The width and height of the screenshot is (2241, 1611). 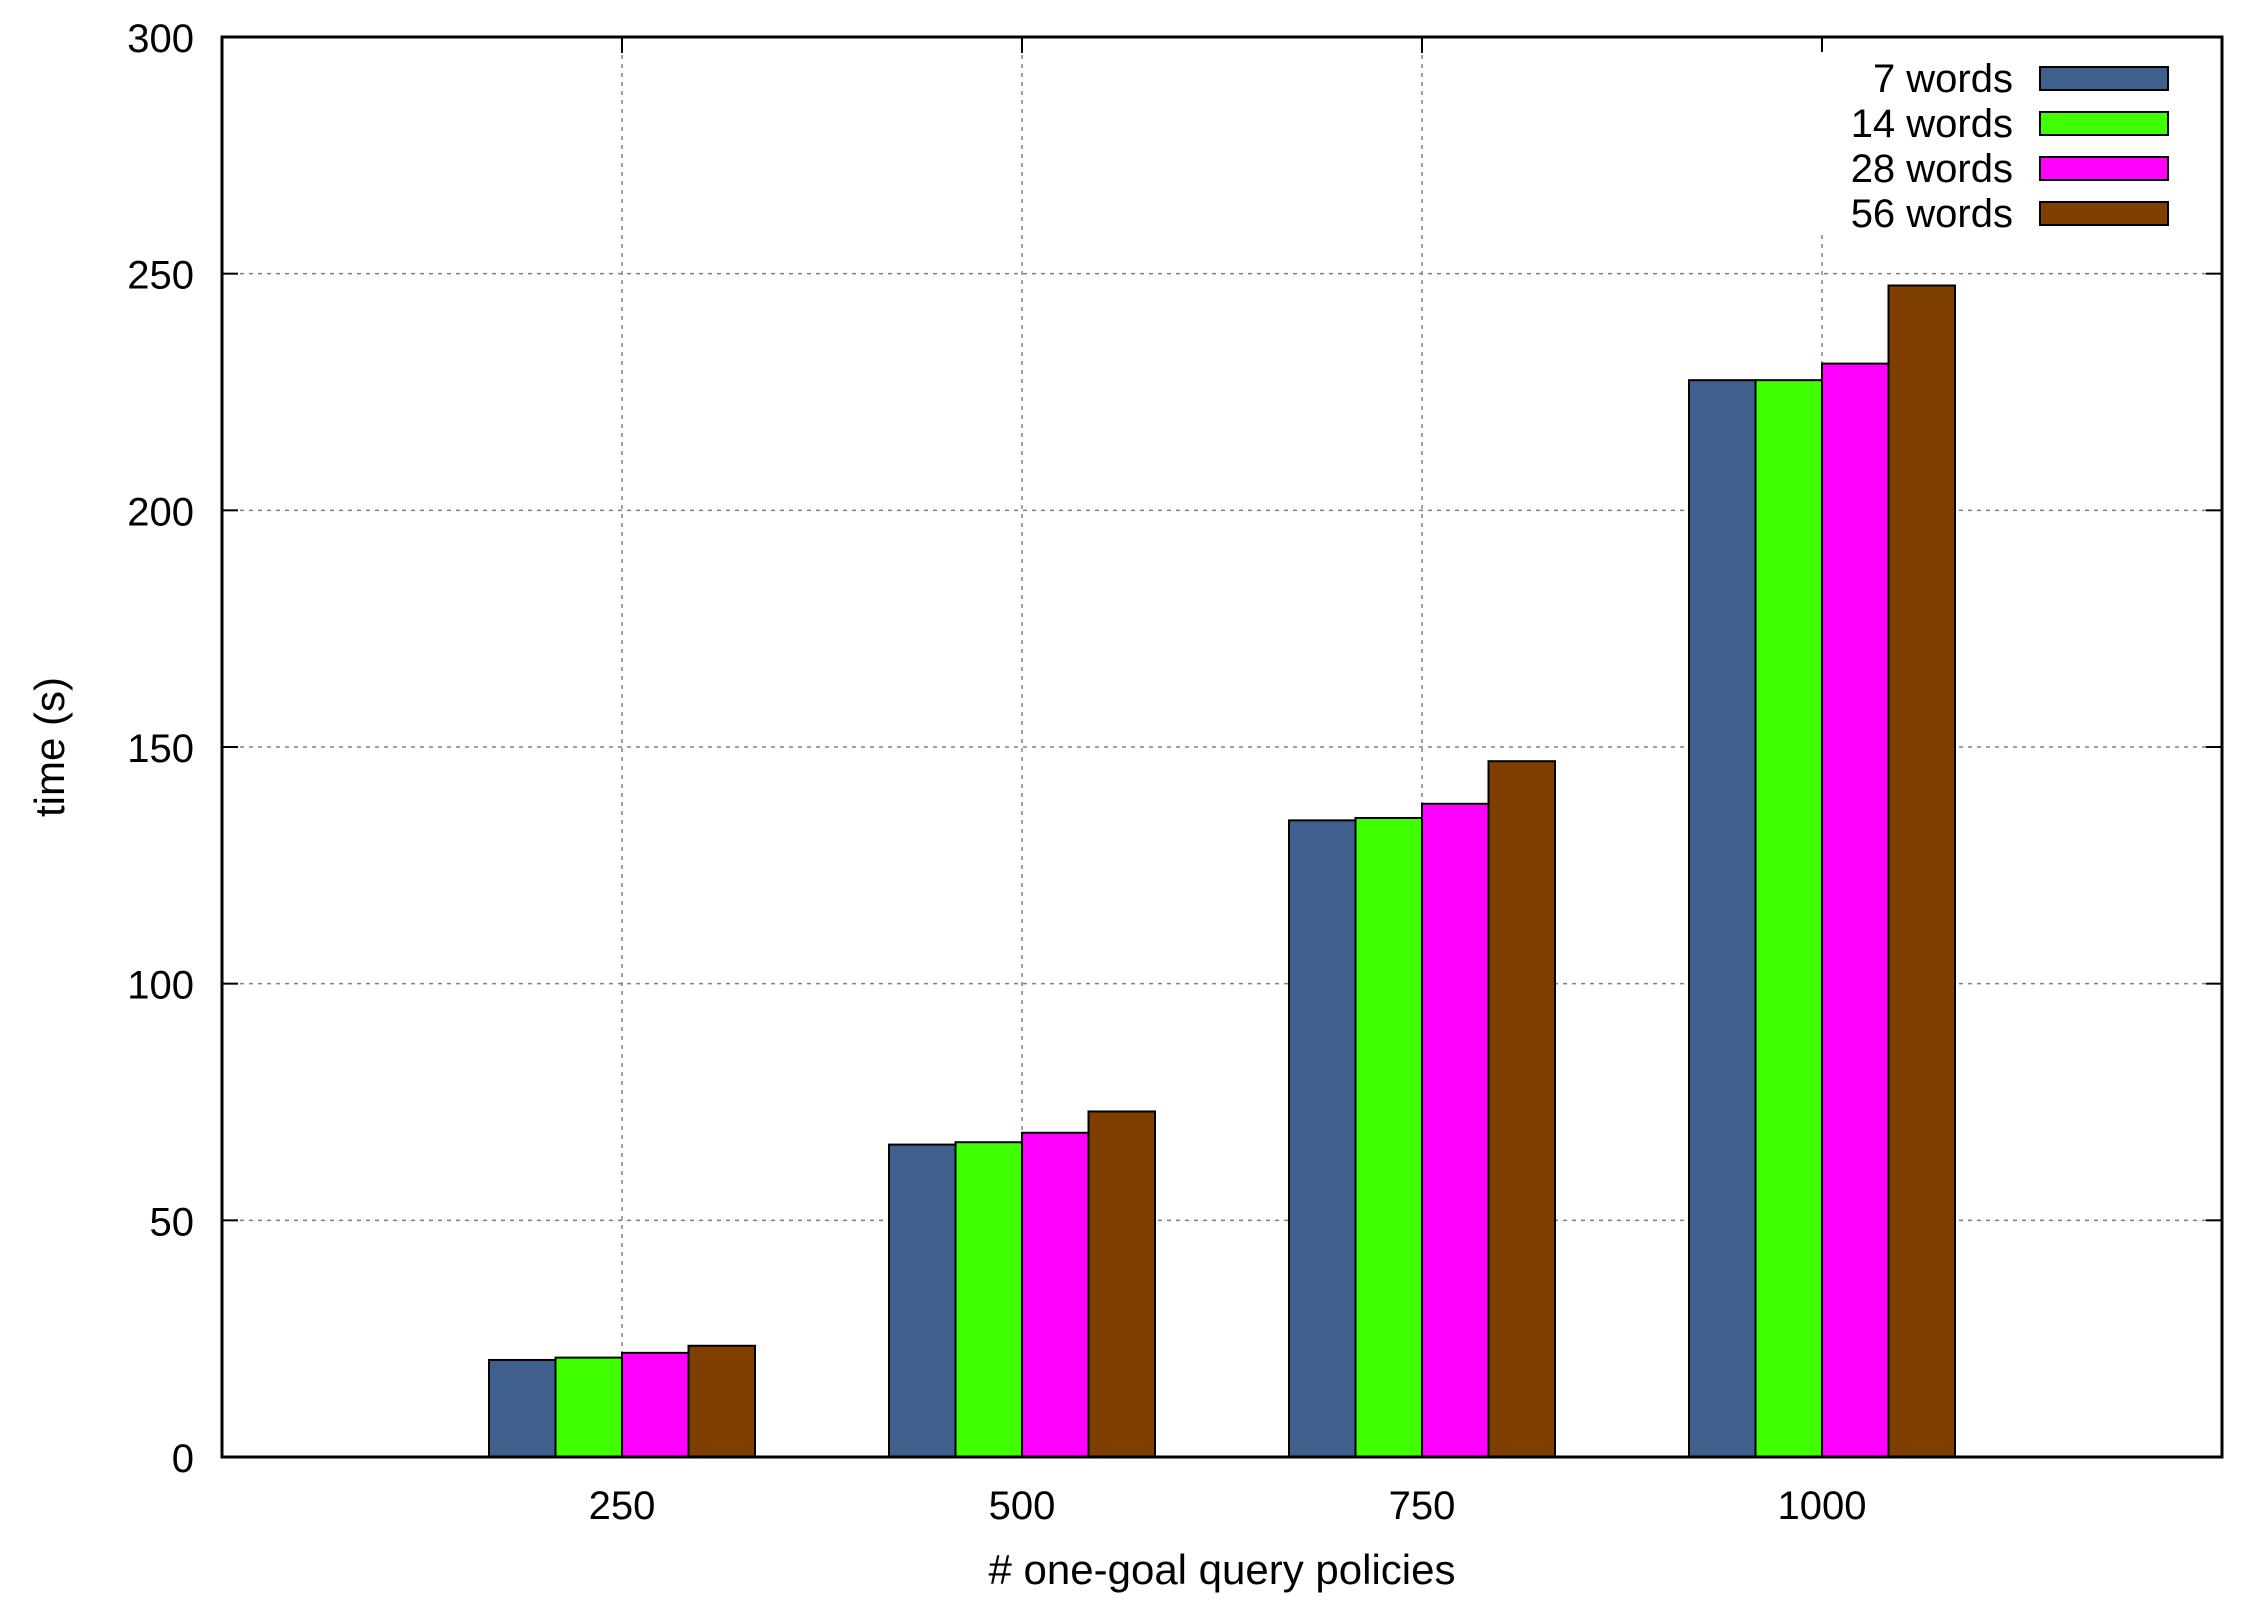 I want to click on x-tick-label: 500, so click(x=1022, y=1506).